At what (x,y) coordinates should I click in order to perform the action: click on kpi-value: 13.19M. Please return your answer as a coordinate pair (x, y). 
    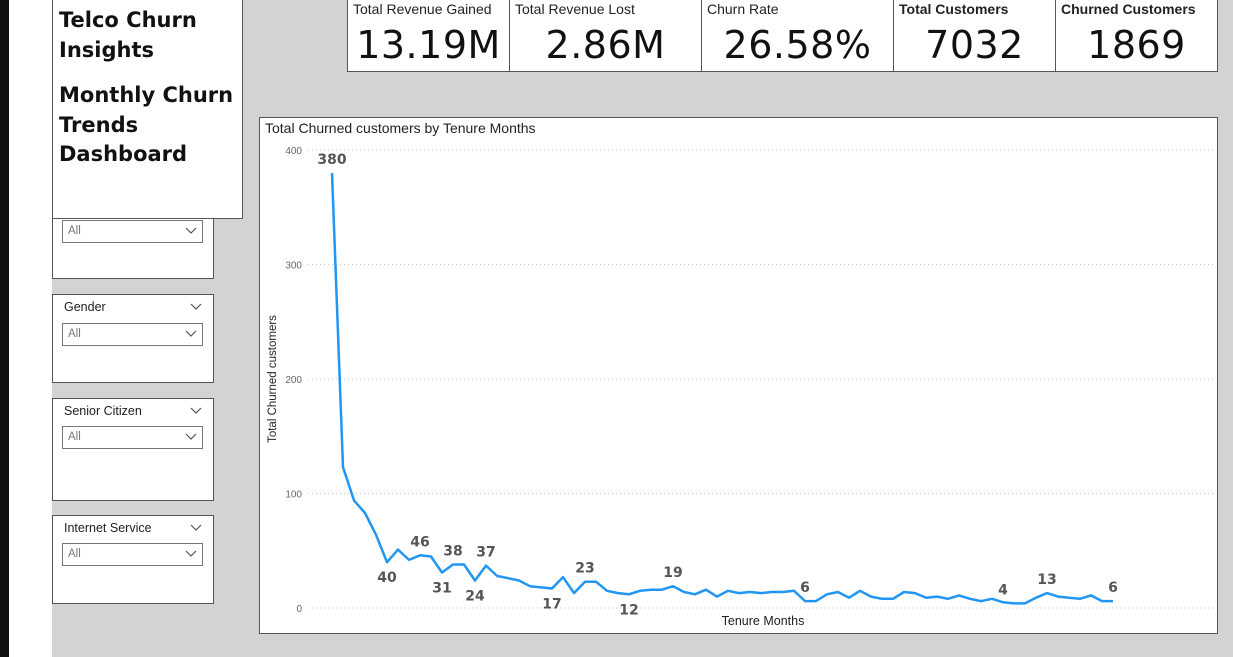
    Looking at the image, I should click on (428, 45).